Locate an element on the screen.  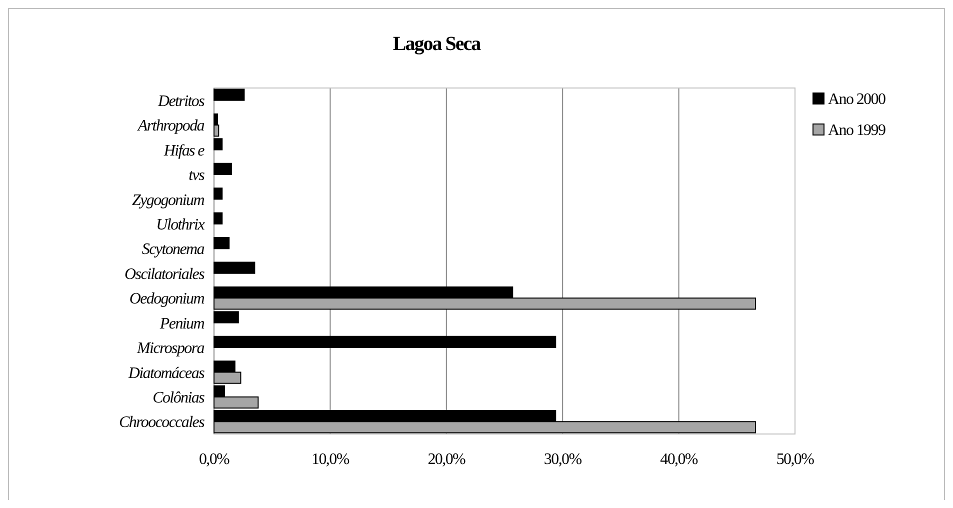
y-tick-label: Microspora is located at coordinates (170, 349).